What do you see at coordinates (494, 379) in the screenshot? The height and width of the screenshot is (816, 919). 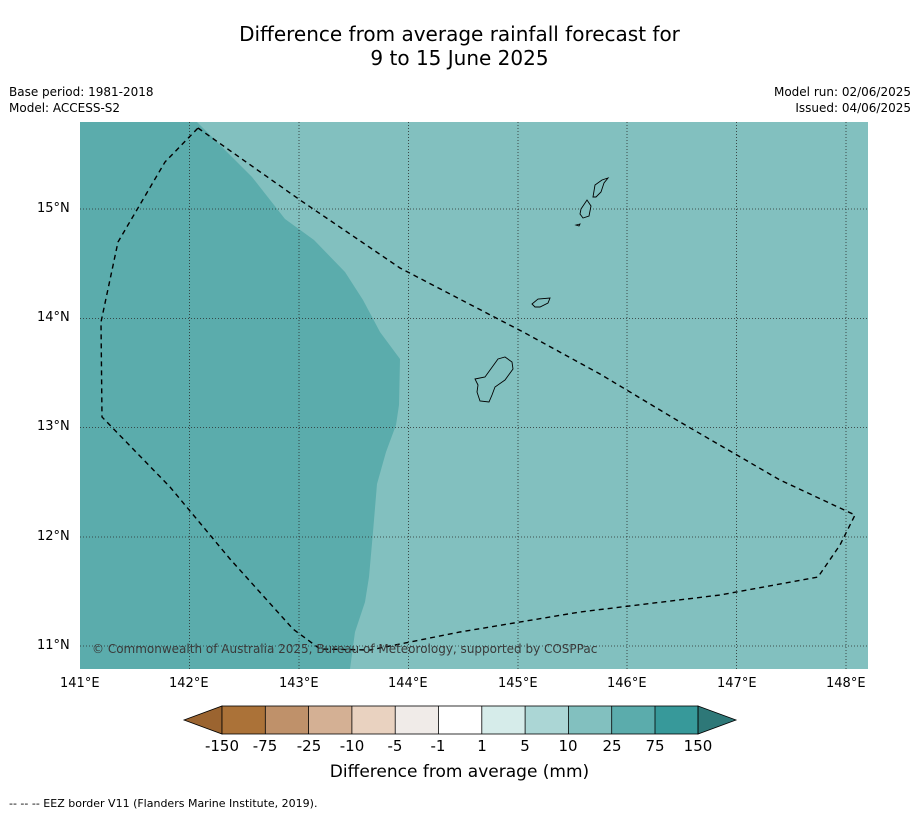 I see `guam-island` at bounding box center [494, 379].